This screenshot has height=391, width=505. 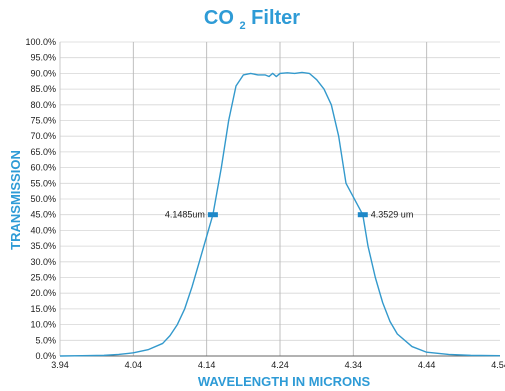 I want to click on chart-title-main: CO, so click(x=219, y=18).